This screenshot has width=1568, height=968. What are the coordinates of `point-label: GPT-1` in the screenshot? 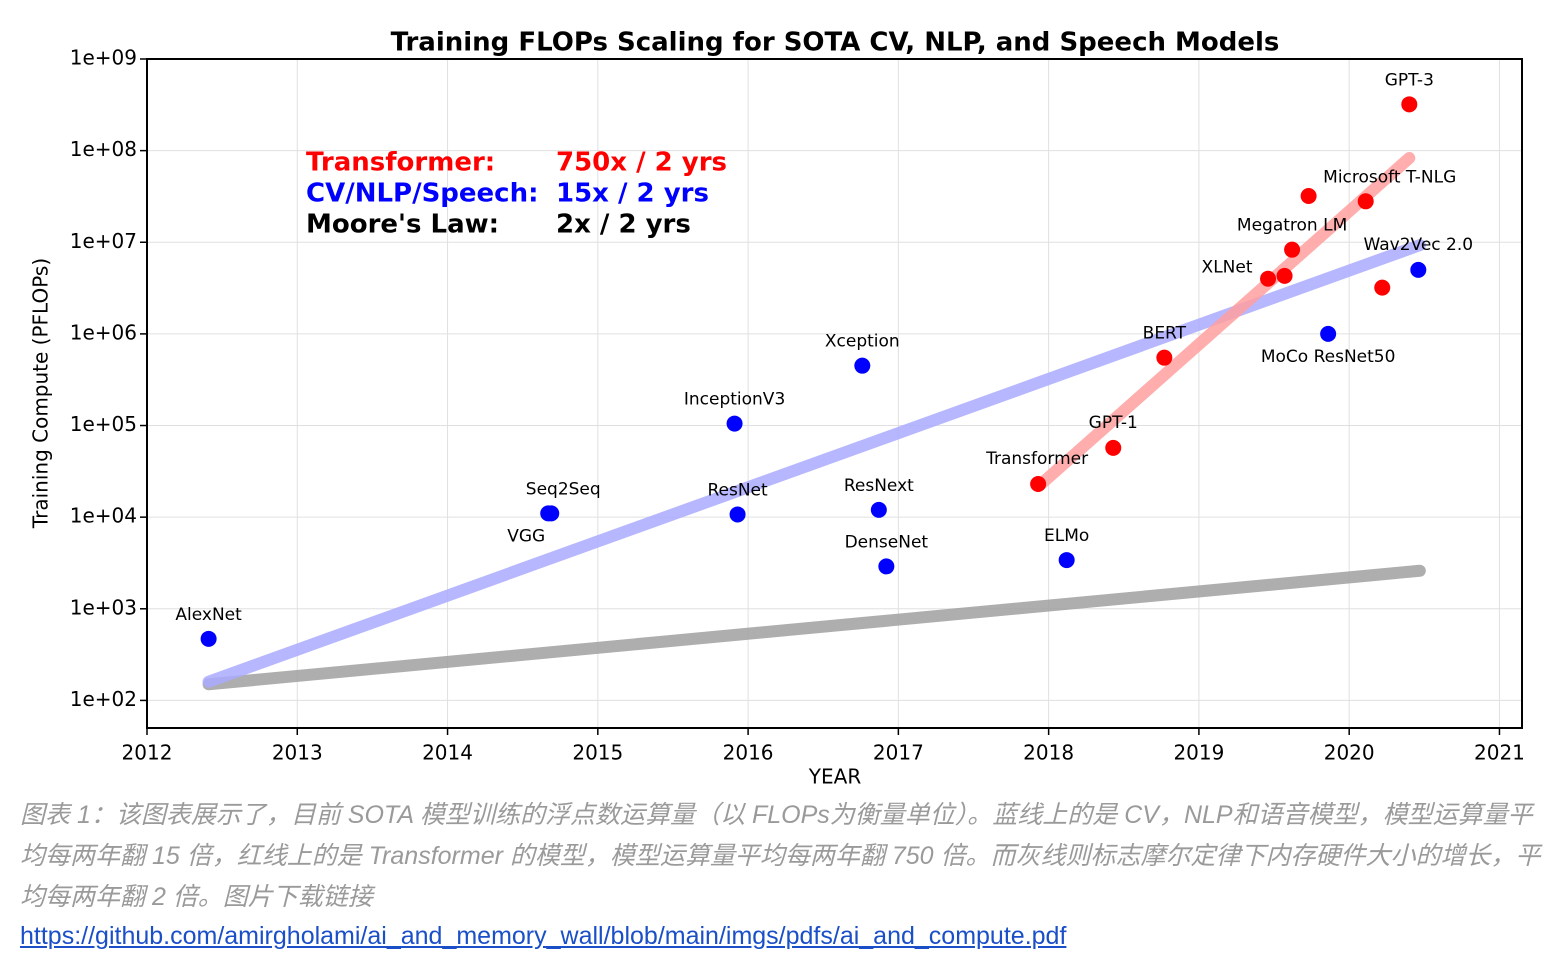 It's located at (1113, 423).